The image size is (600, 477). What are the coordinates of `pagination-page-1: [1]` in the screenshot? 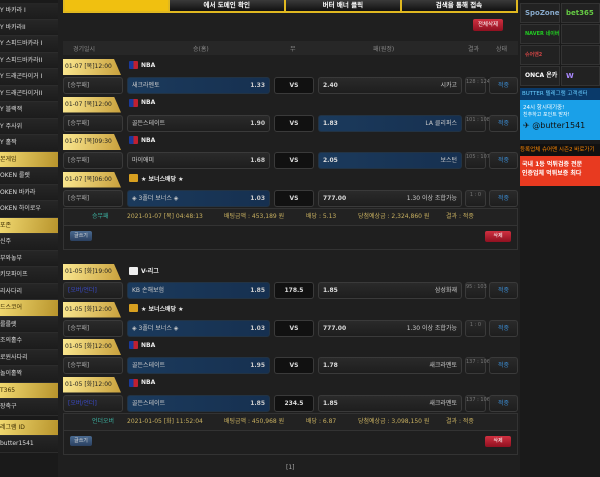 It's located at (290, 467).